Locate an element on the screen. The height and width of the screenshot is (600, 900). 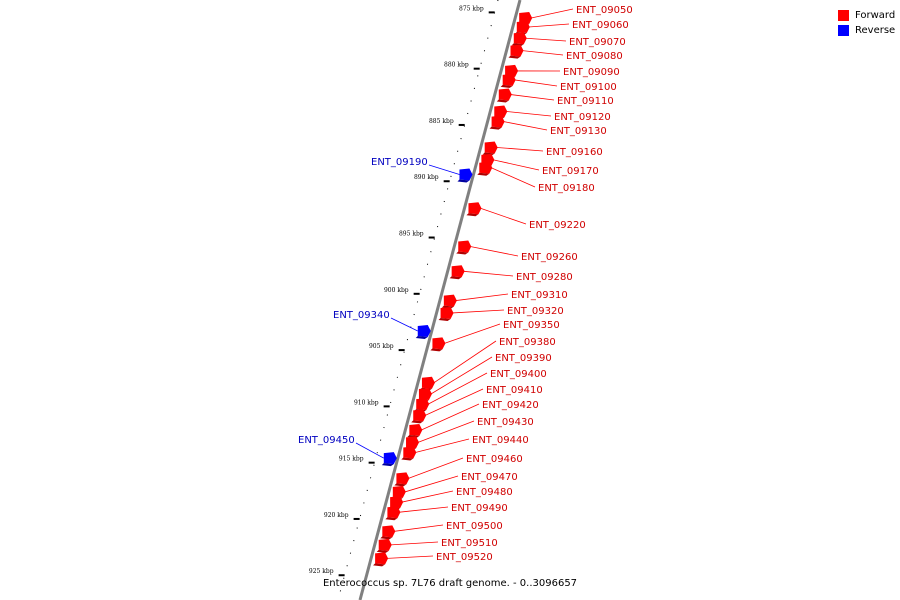
gene-label: ENT_09470 is located at coordinates (489, 477).